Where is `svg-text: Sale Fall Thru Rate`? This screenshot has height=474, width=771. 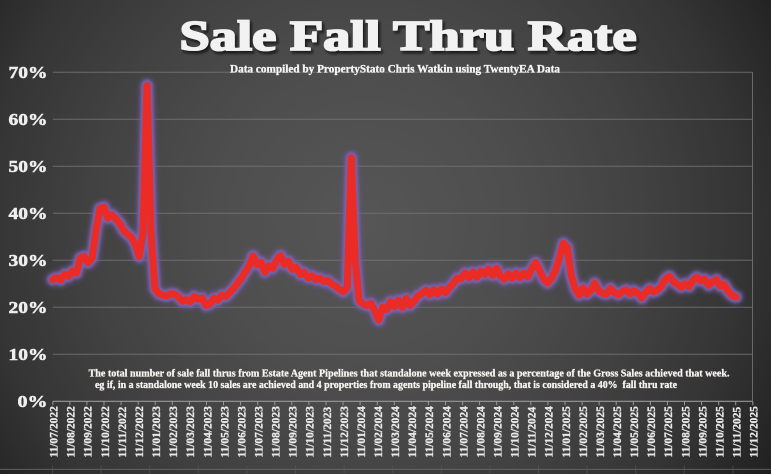 svg-text: Sale Fall Thru Rate is located at coordinates (408, 37).